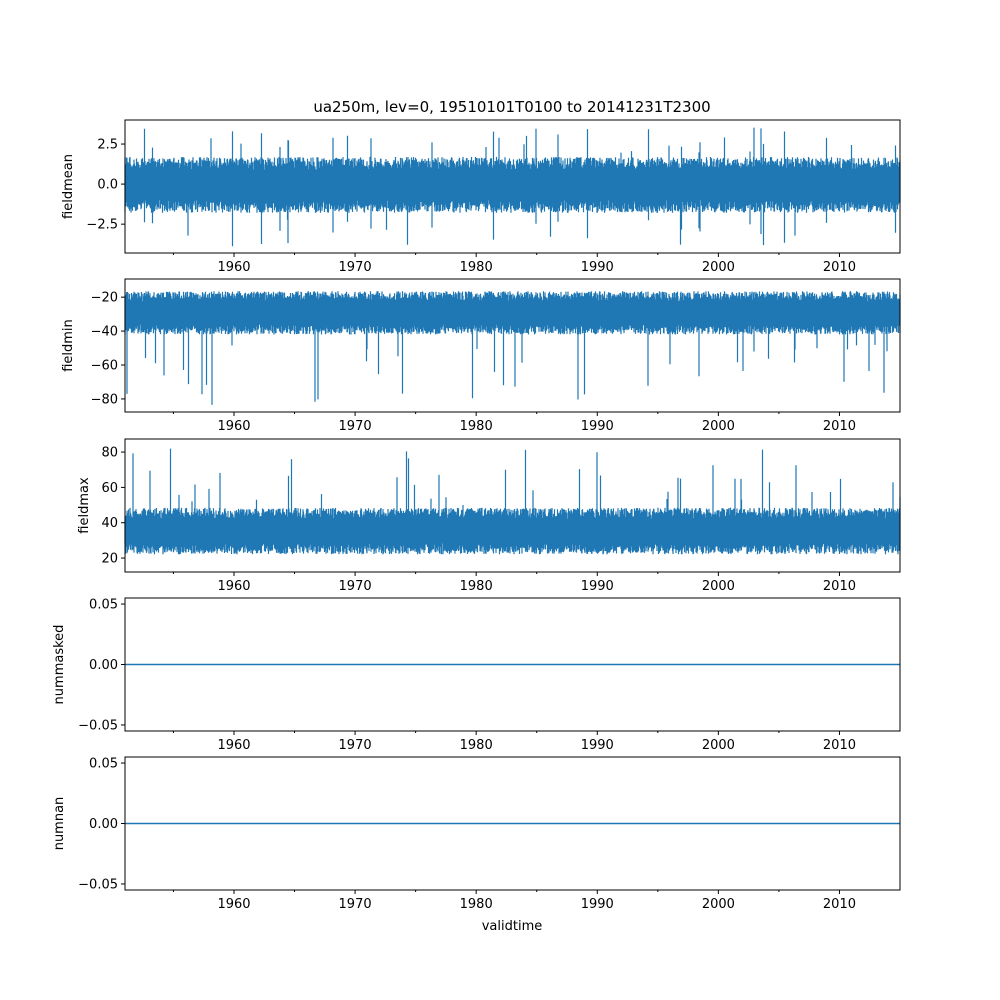 This screenshot has height=1000, width=1000. I want to click on series-line-fieldmax, so click(512, 501).